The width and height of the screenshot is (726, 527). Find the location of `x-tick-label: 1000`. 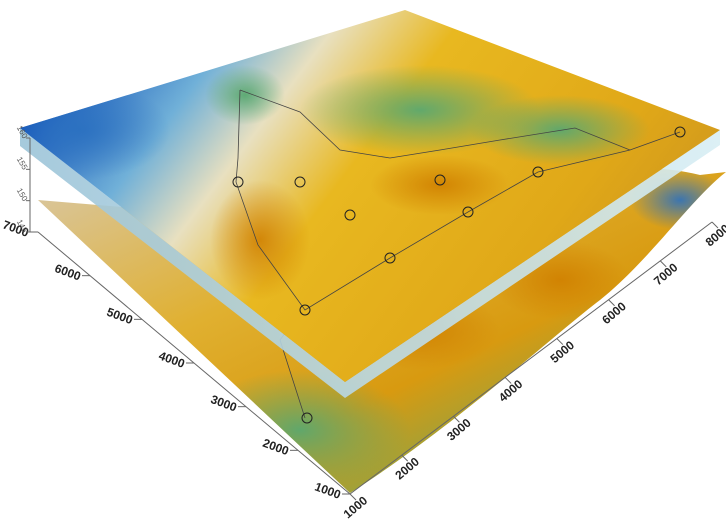

x-tick-label: 1000 is located at coordinates (356, 507).